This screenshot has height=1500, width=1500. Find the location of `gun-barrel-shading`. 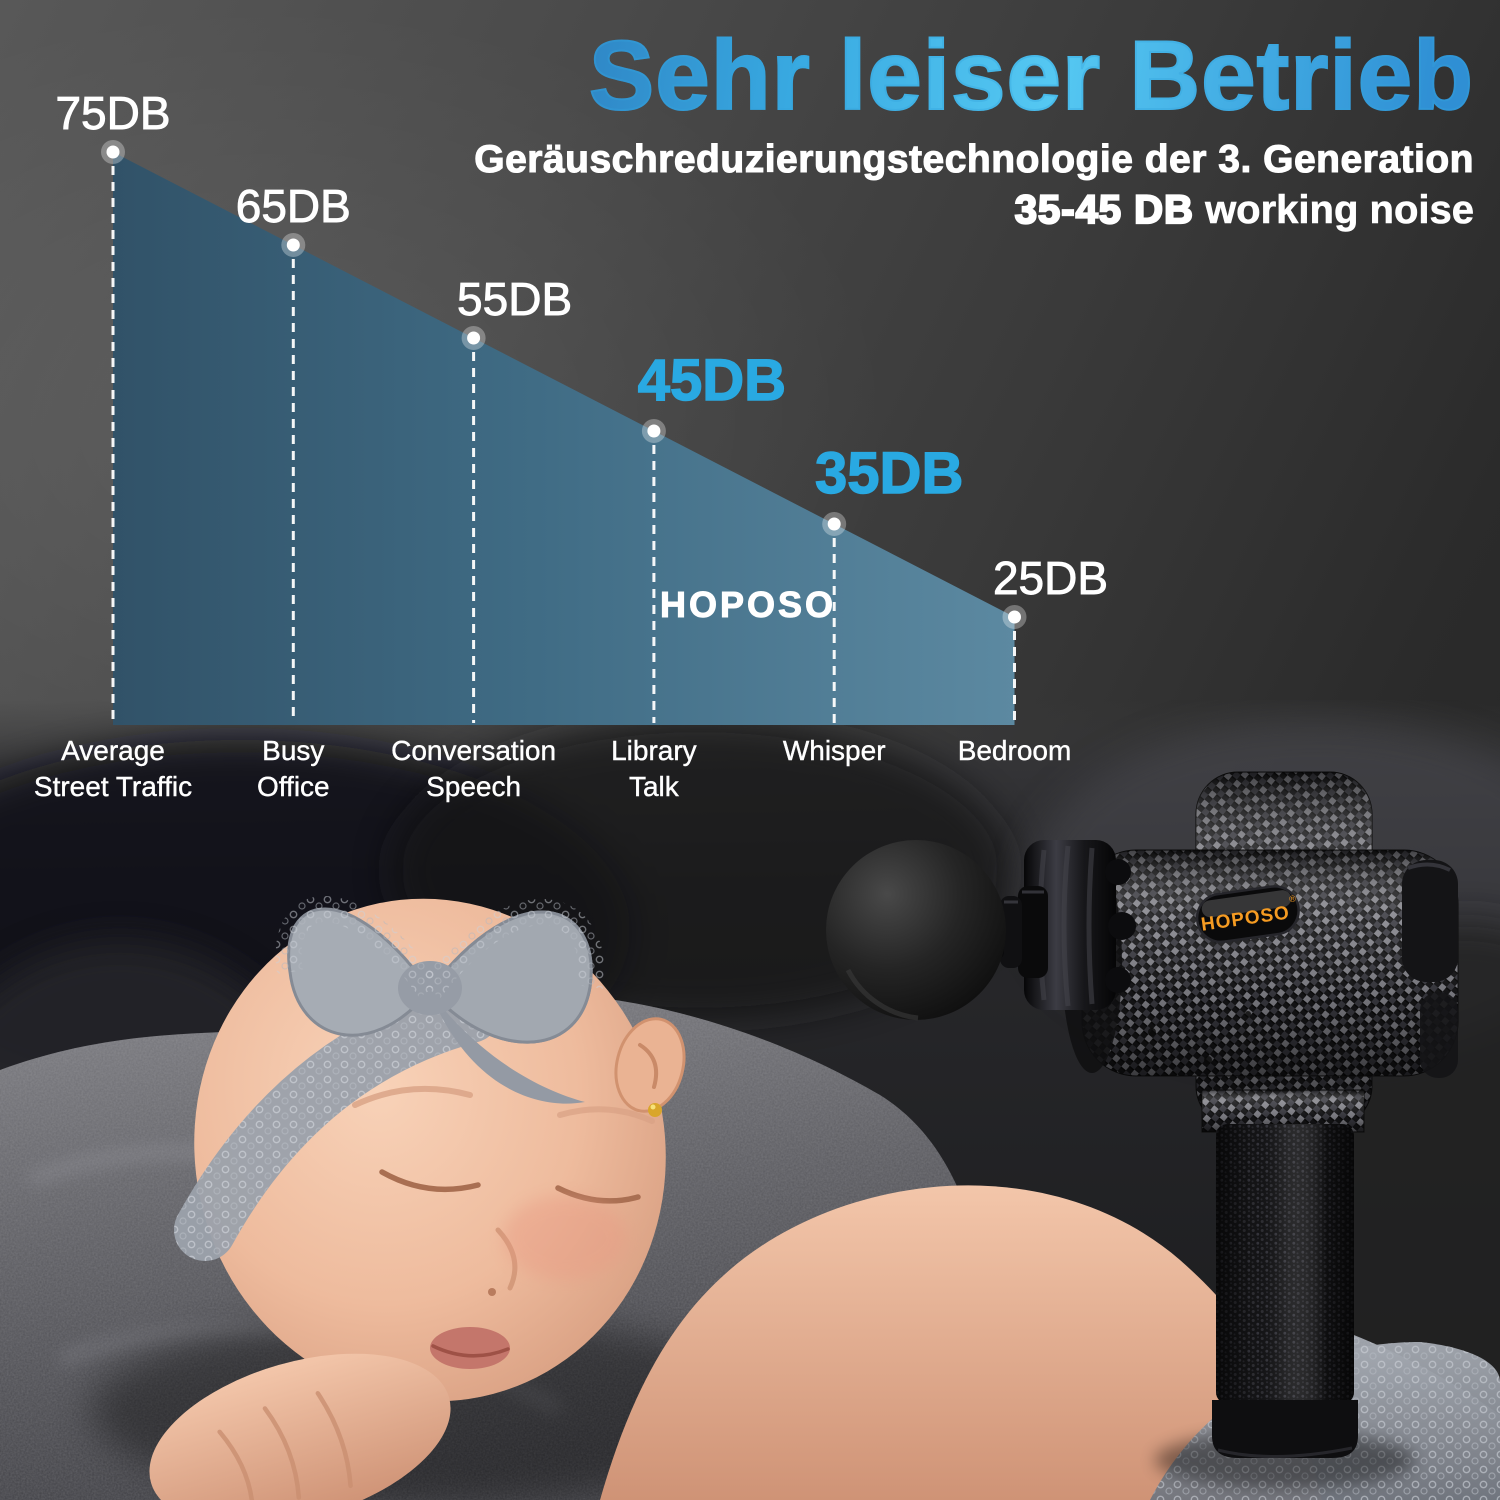

gun-barrel-shading is located at coordinates (1270, 963).